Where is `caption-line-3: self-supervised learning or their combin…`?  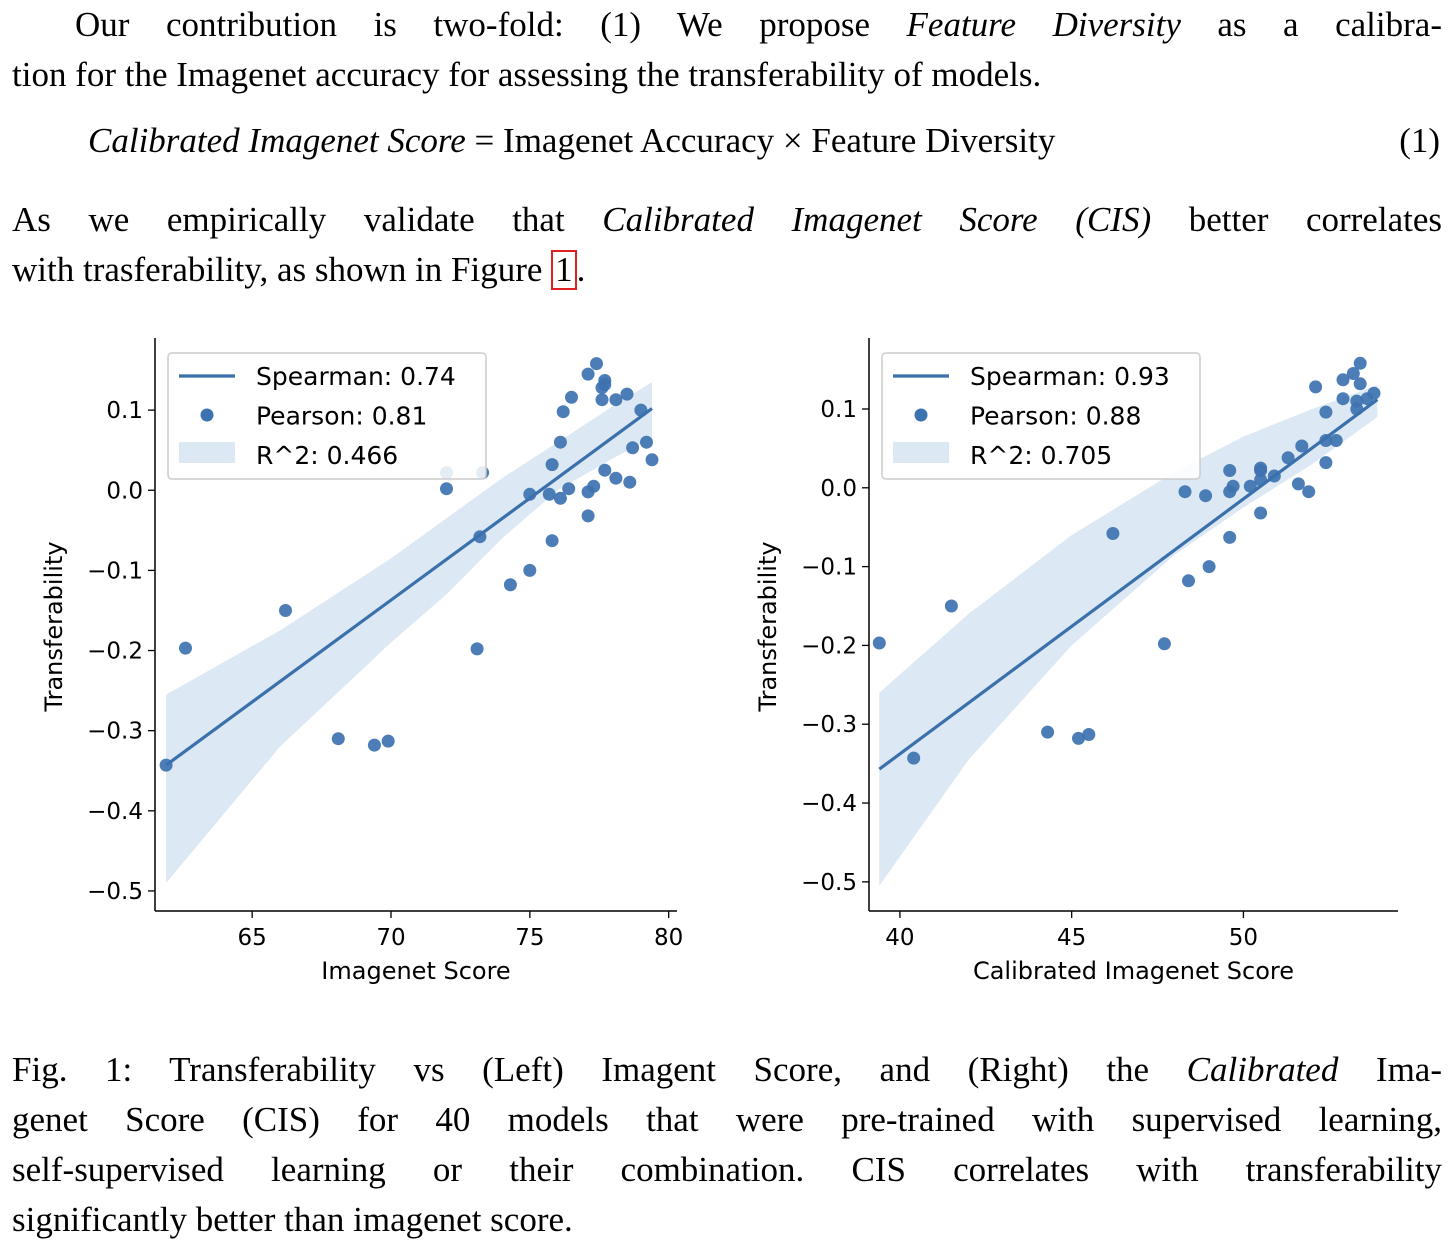
caption-line-3: self-supervised learning or their combin… is located at coordinates (727, 1169).